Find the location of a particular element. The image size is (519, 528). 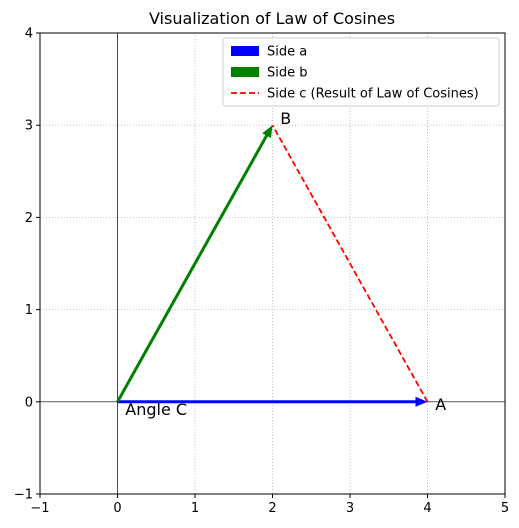

x-tick-label: 5 is located at coordinates (505, 508).